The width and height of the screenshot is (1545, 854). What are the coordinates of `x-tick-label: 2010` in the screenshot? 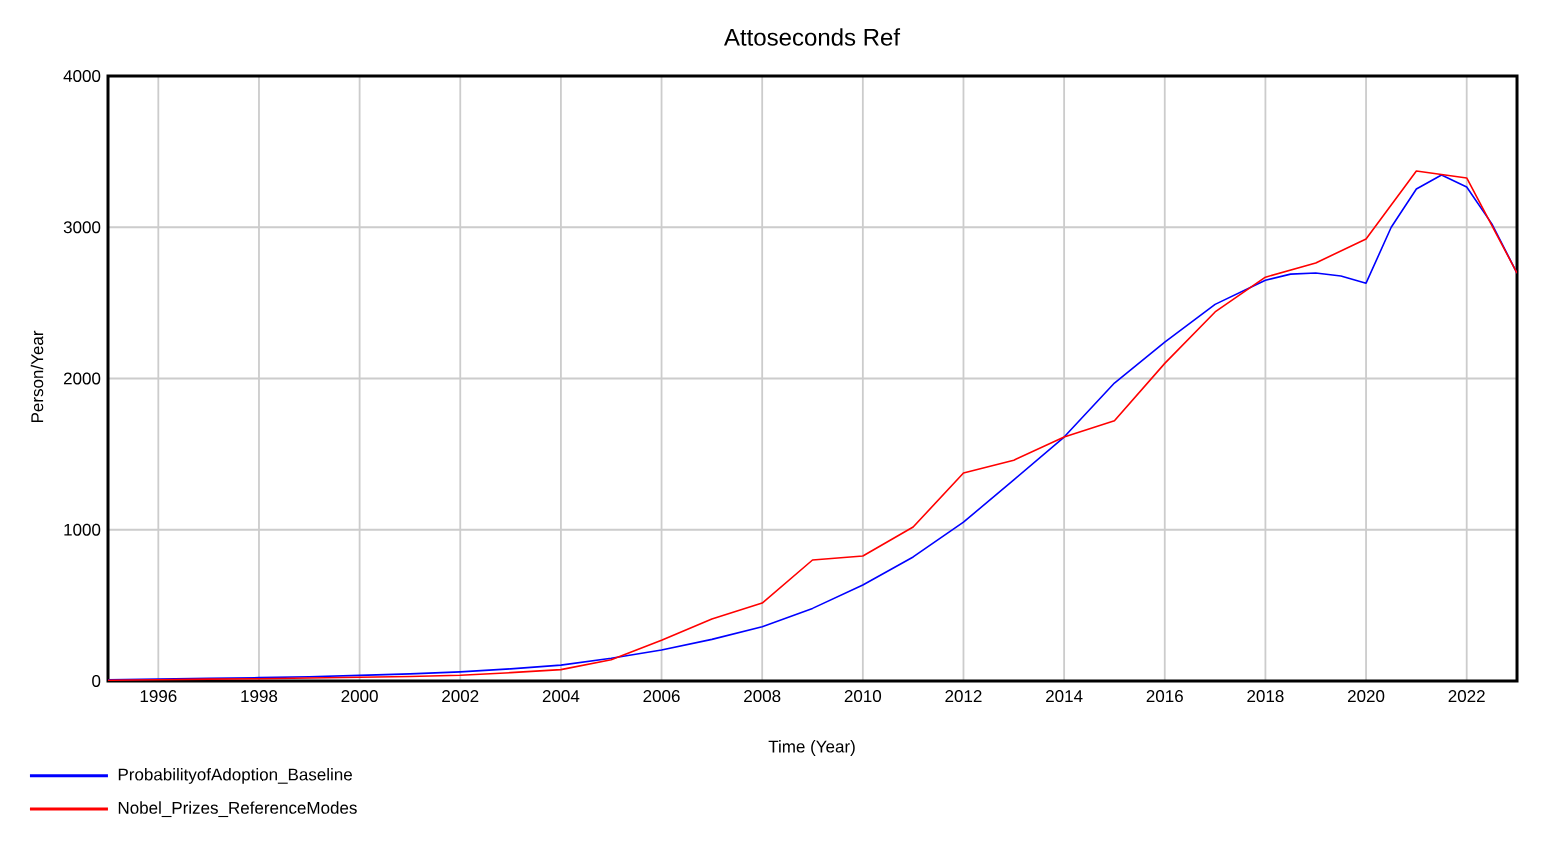 It's located at (863, 696).